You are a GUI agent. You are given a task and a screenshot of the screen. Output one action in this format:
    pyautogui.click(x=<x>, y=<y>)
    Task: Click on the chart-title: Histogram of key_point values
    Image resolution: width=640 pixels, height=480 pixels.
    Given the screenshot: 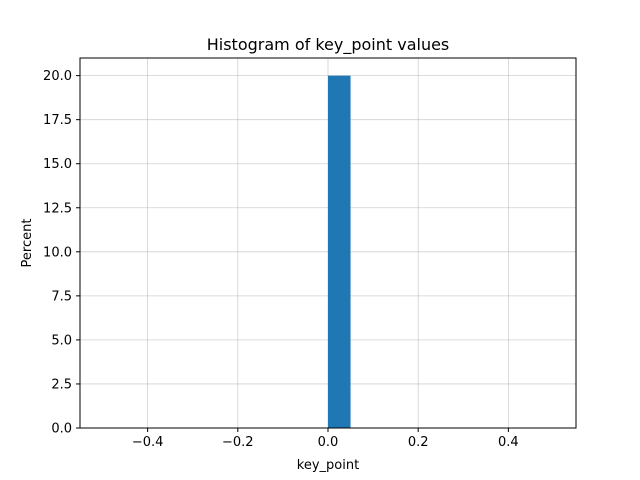 What is the action you would take?
    pyautogui.click(x=328, y=45)
    